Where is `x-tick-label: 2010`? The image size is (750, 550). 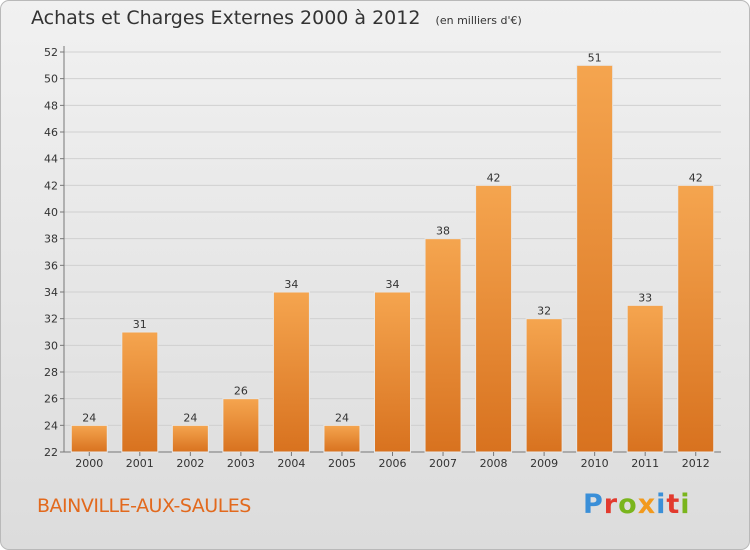 x-tick-label: 2010 is located at coordinates (595, 463).